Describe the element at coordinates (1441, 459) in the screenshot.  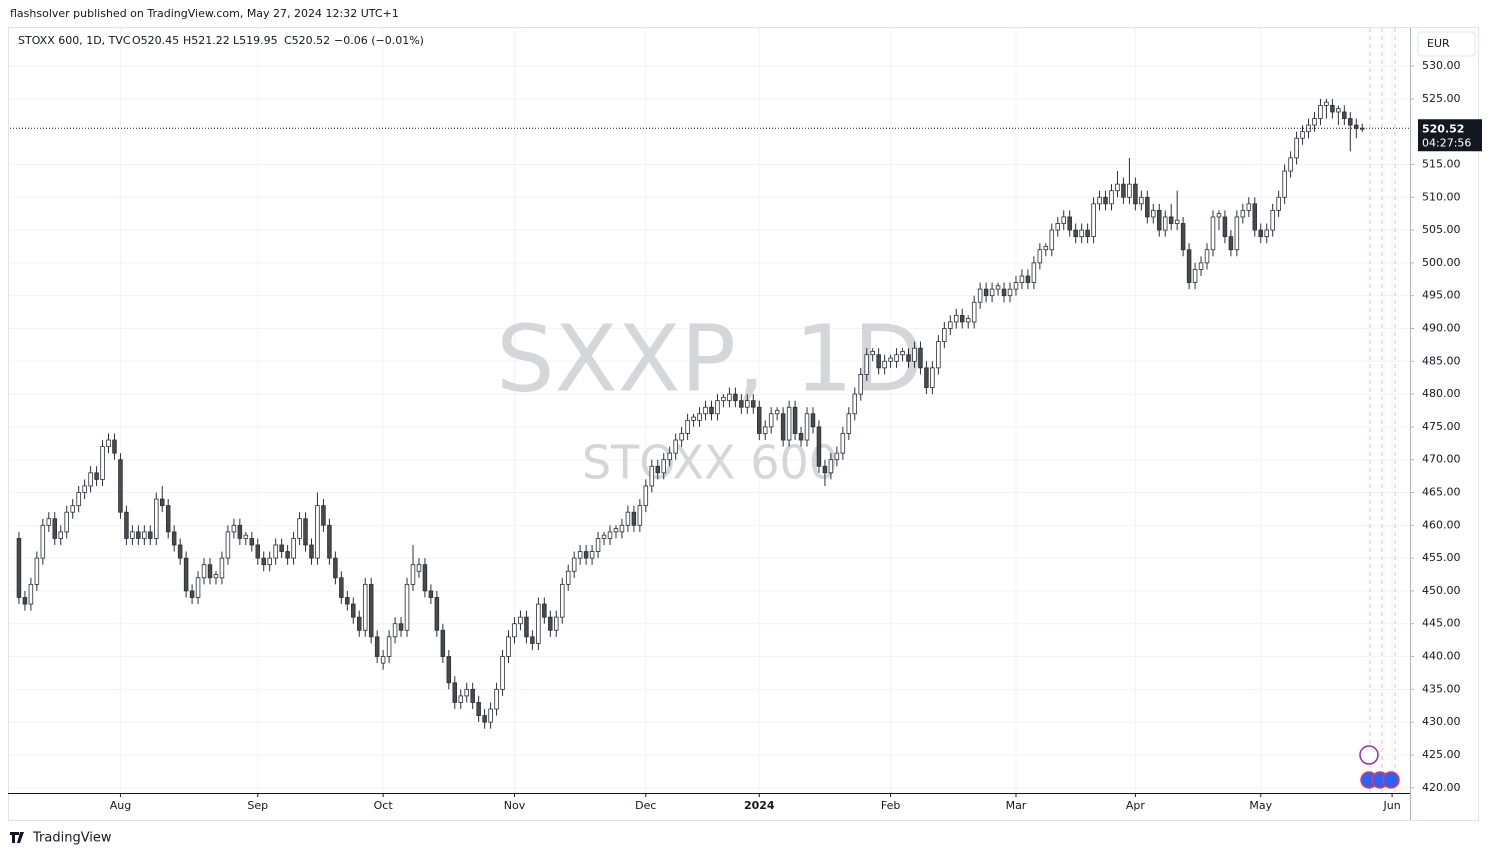
I see `y-tick-label: 470.00` at that location.